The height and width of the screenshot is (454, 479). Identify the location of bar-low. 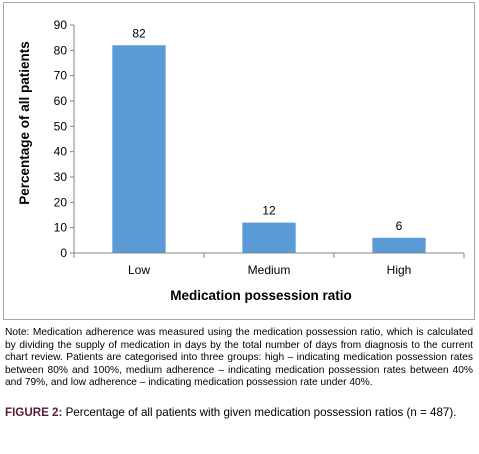
(139, 149).